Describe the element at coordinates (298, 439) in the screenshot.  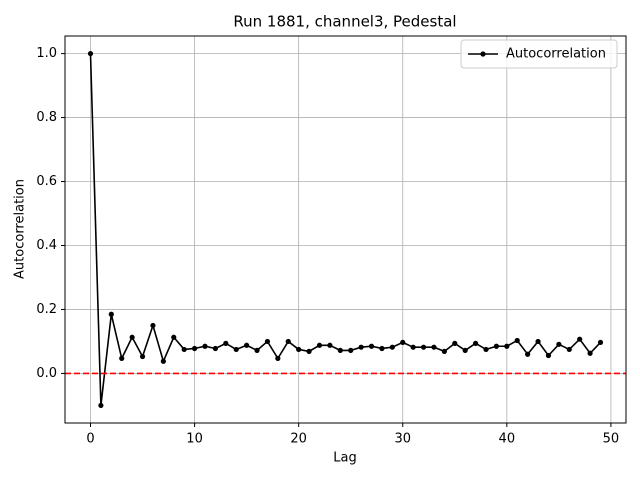
I see `x-tick-label: 20` at that location.